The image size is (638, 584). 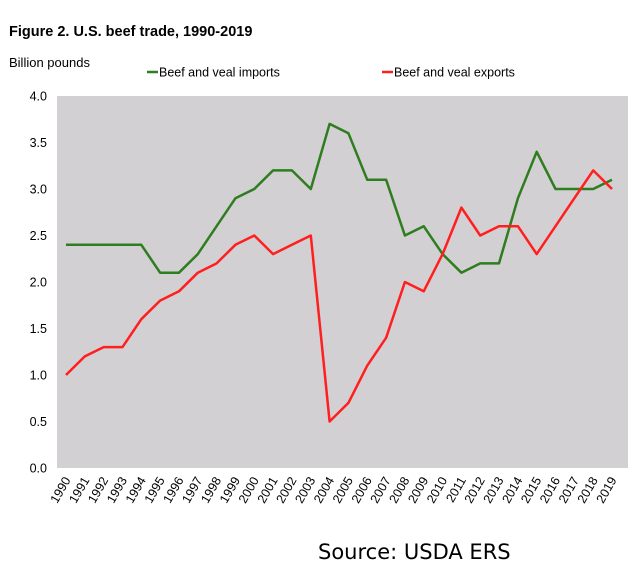 I want to click on legend-entry: Beef and veal exports, so click(x=454, y=73).